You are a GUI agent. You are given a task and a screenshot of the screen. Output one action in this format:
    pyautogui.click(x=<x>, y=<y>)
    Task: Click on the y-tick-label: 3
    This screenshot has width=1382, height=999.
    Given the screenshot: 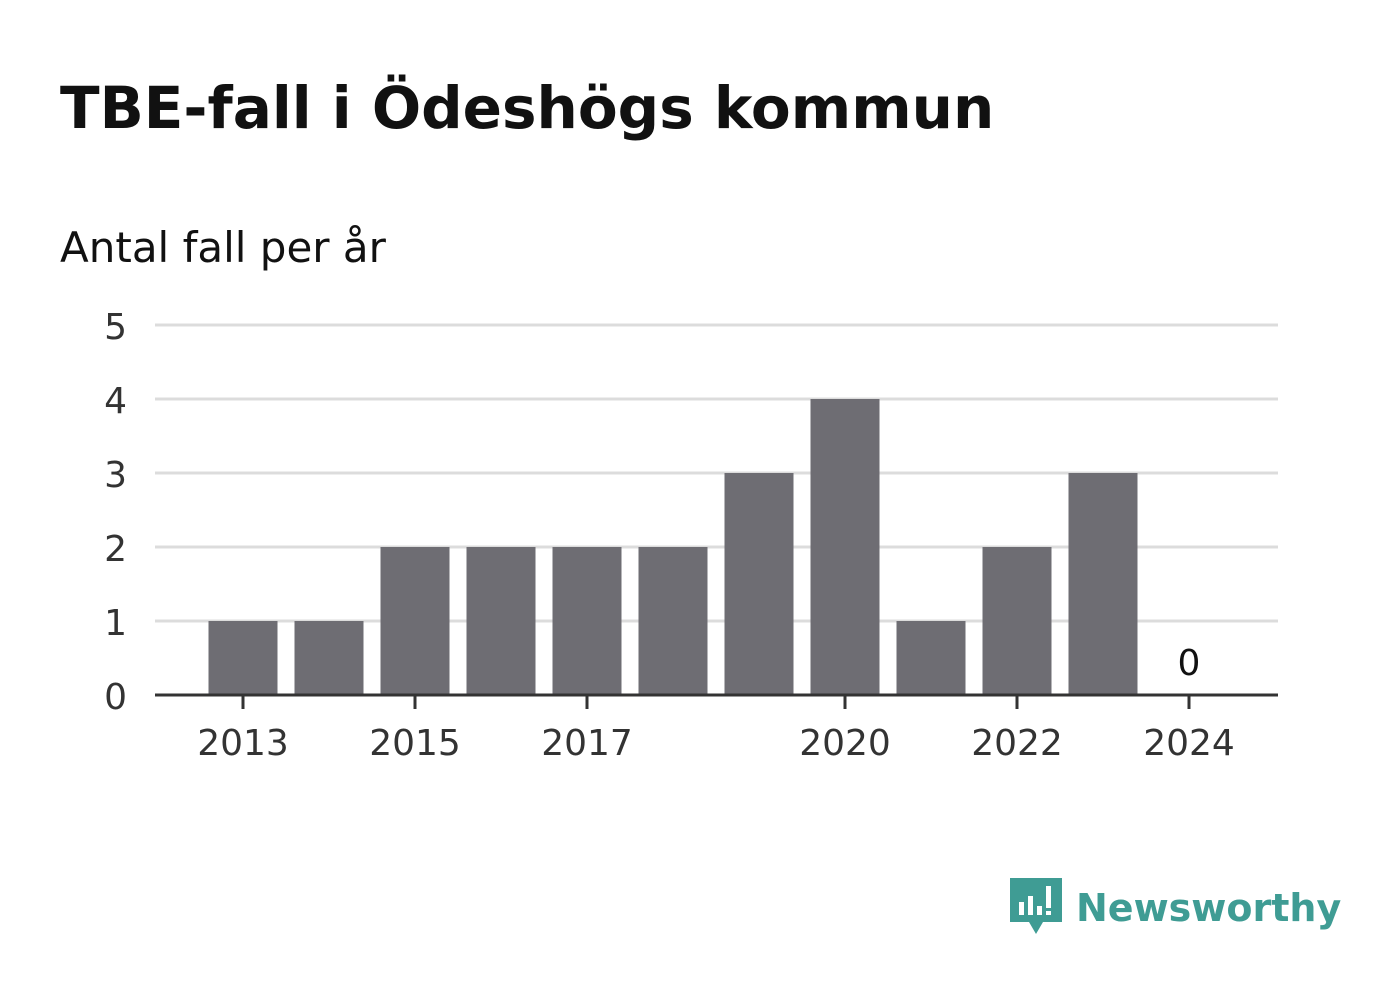 What is the action you would take?
    pyautogui.click(x=115, y=475)
    